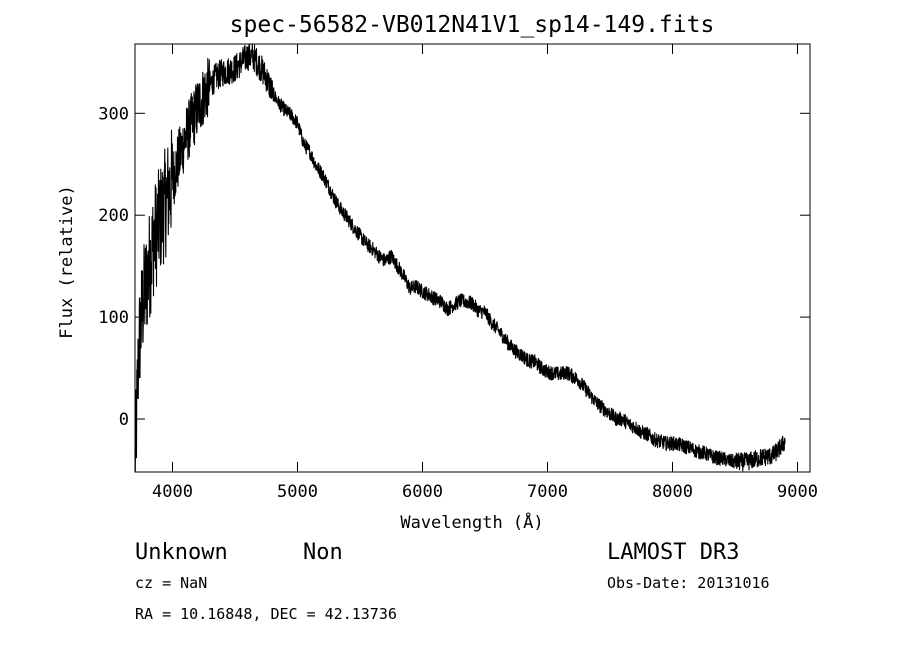 This screenshot has width=900, height=649. I want to click on x-tick-label: 6000, so click(422, 492).